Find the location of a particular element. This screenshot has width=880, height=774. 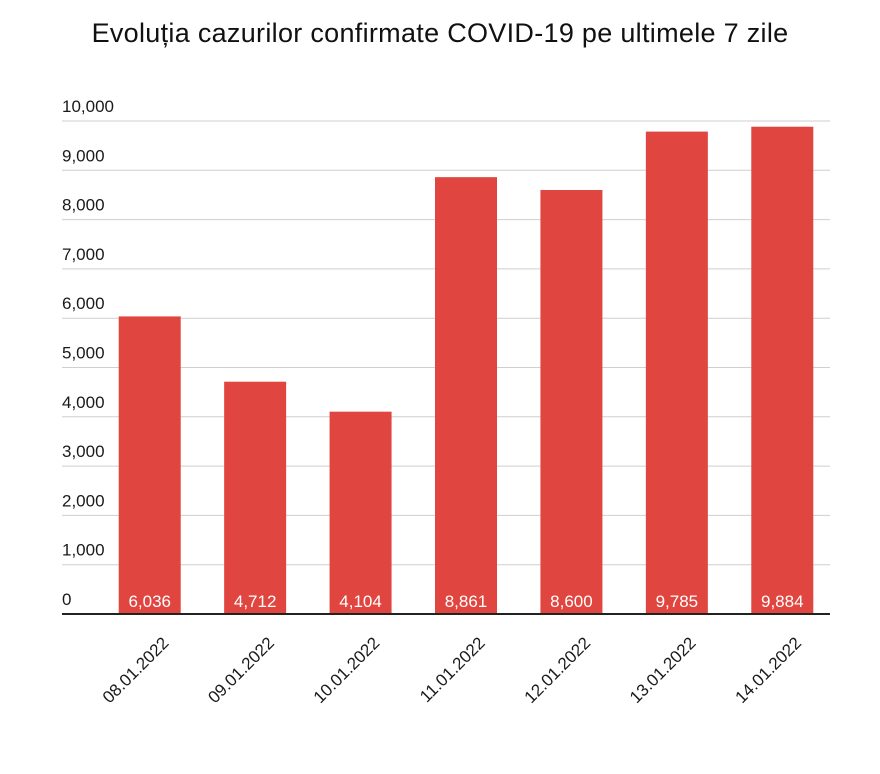

data-label: 8,600 is located at coordinates (571, 601).